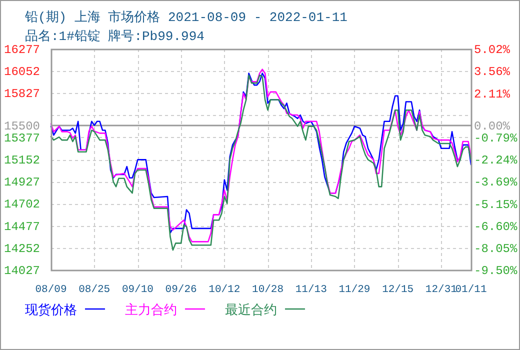 The image size is (520, 350). I want to click on y2-tick-label: -8.05%, so click(496, 249).